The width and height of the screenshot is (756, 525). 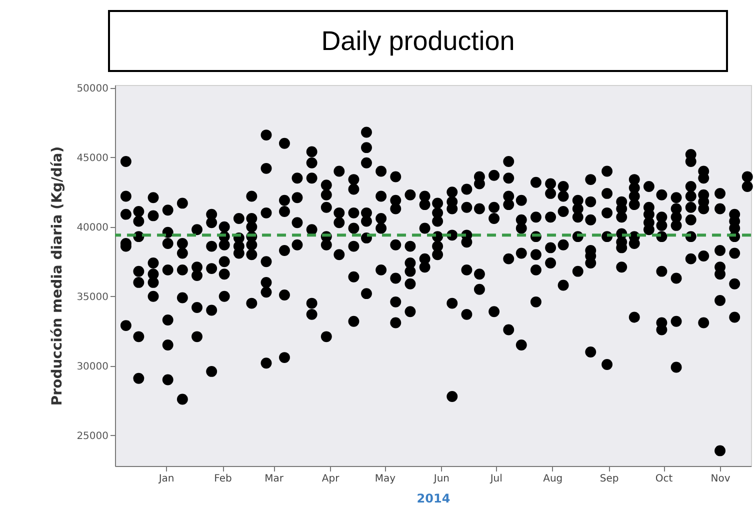 What do you see at coordinates (495, 479) in the screenshot?
I see `x-tick-label: Jul` at bounding box center [495, 479].